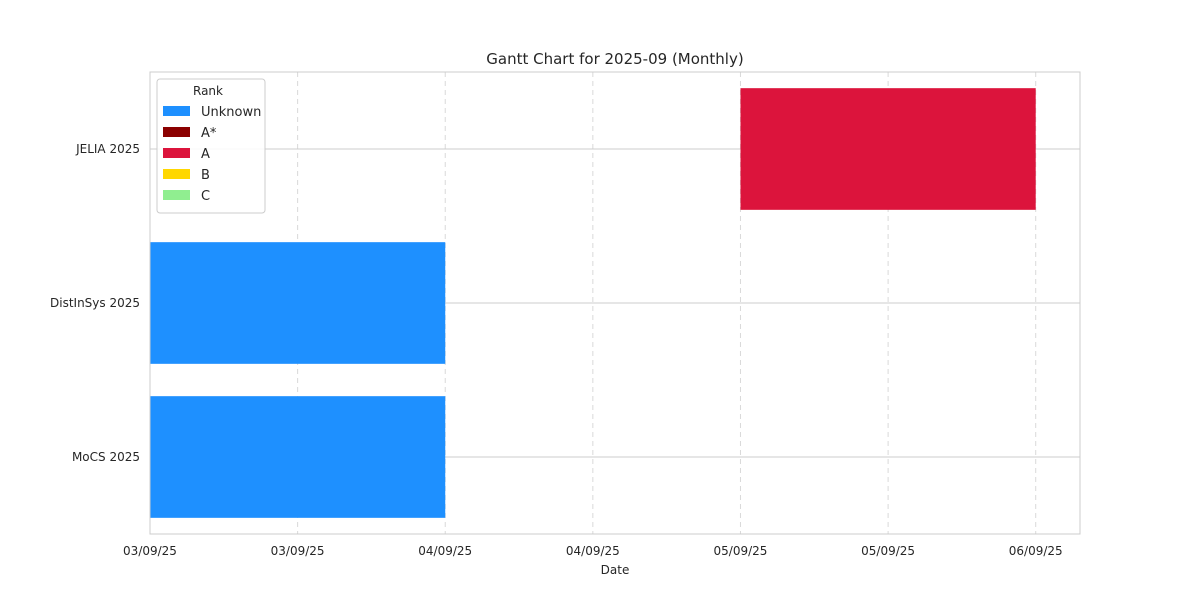 The height and width of the screenshot is (604, 1200). Describe the element at coordinates (205, 196) in the screenshot. I see `legend-label-c: C` at that location.